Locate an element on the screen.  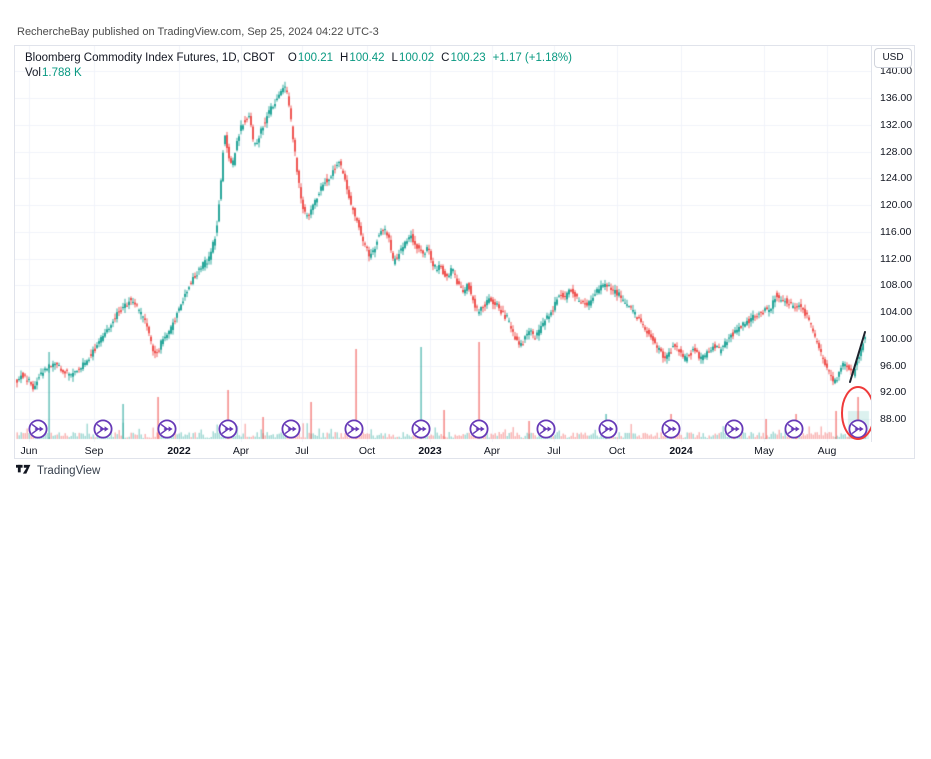
close-value: 100.23 is located at coordinates (468, 58).